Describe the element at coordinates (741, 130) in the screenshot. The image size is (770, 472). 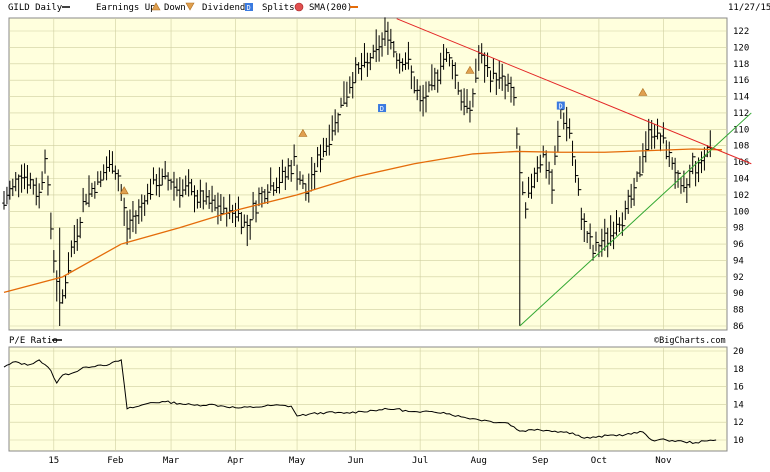
I see `price-y-tick-label: 110` at that location.